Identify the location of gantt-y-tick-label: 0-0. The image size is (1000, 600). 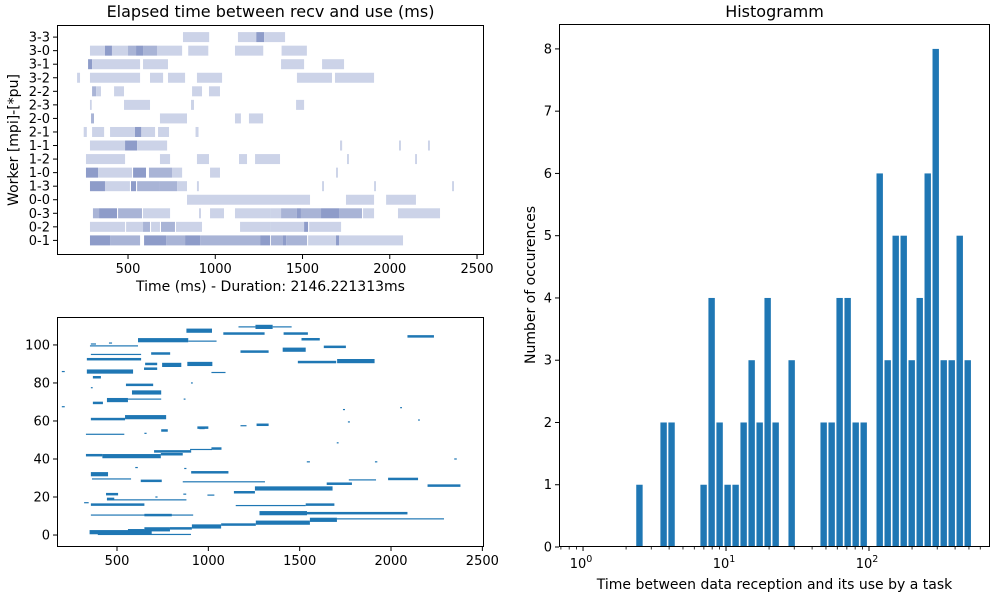
(39, 200).